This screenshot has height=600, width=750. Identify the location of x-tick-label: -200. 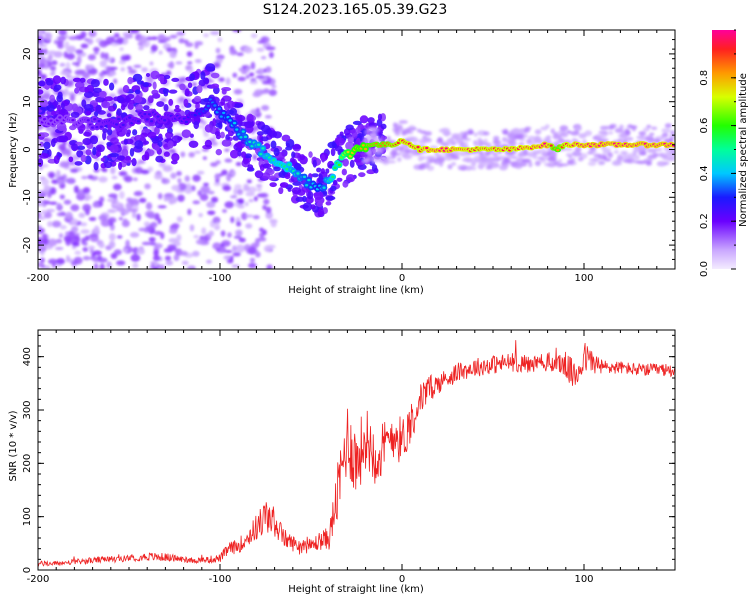
(38, 579).